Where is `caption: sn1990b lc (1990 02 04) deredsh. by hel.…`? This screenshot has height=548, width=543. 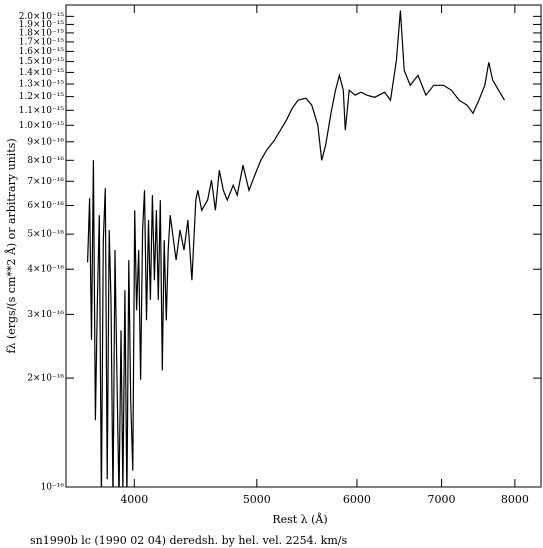
caption: sn1990b lc (1990 02 04) deredsh. by hel.… is located at coordinates (188, 540).